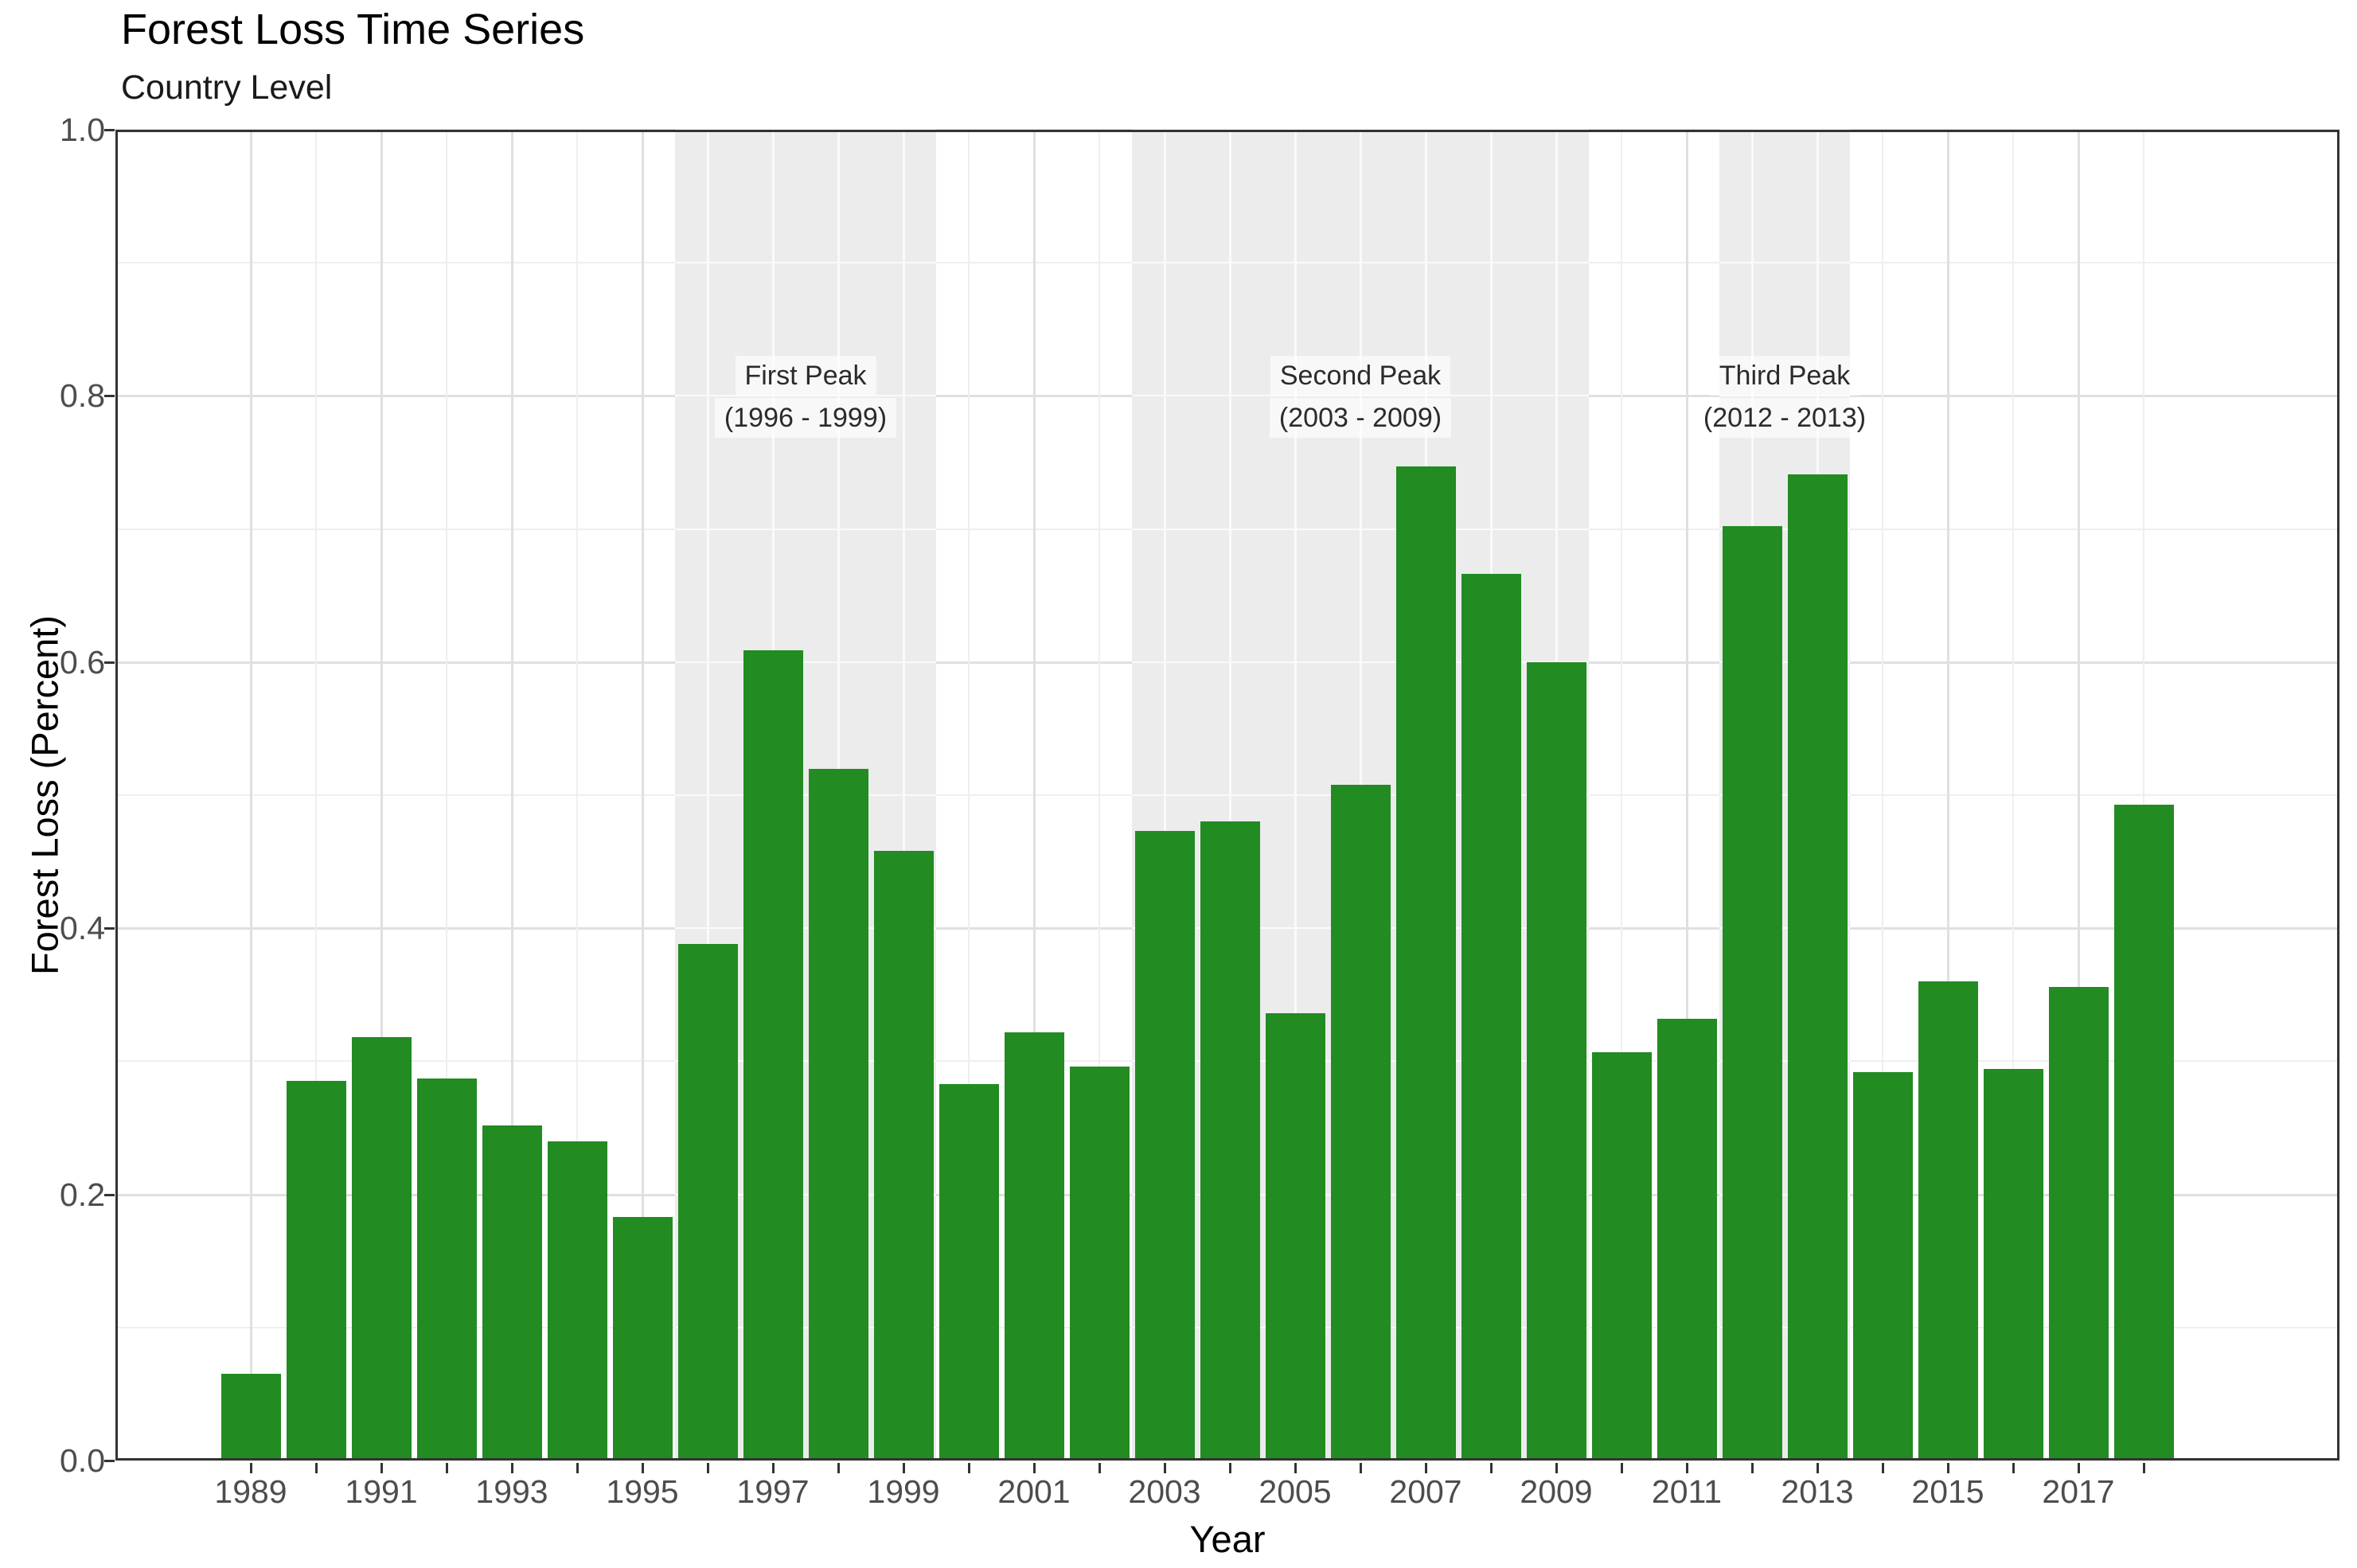  I want to click on bar-1992, so click(446, 1269).